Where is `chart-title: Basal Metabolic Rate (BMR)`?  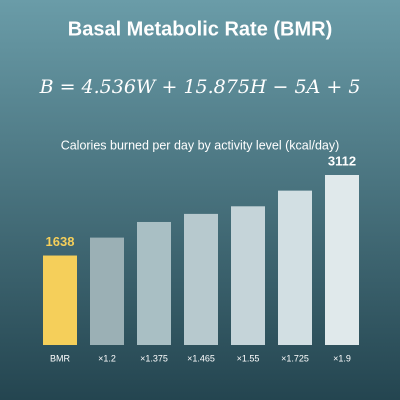
chart-title: Basal Metabolic Rate (BMR) is located at coordinates (200, 29).